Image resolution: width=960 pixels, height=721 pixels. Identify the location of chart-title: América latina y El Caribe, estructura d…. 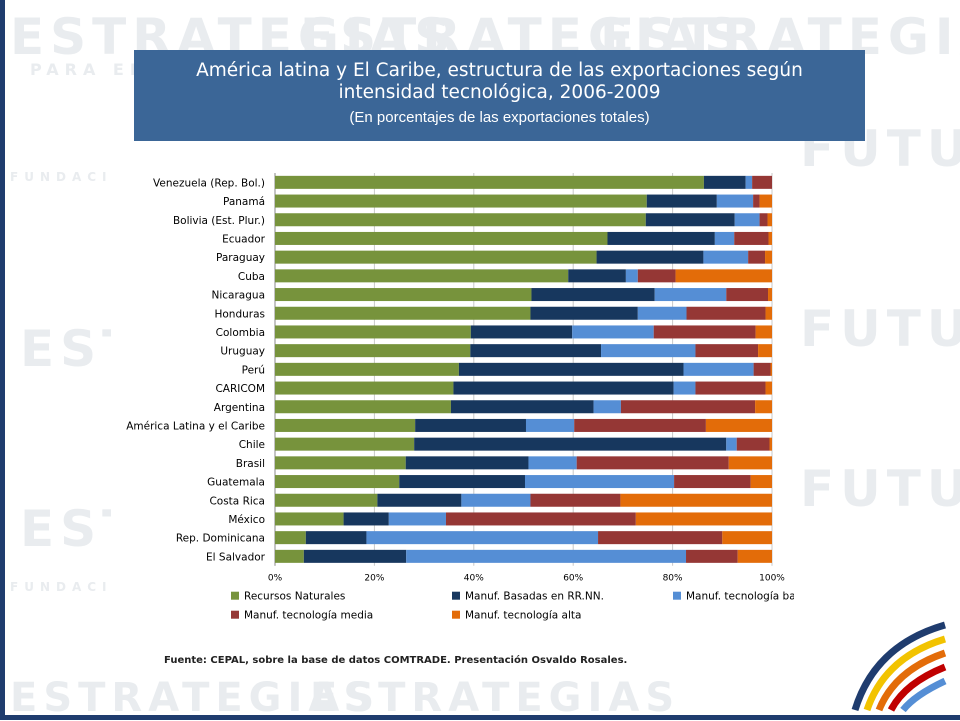
(499, 81).